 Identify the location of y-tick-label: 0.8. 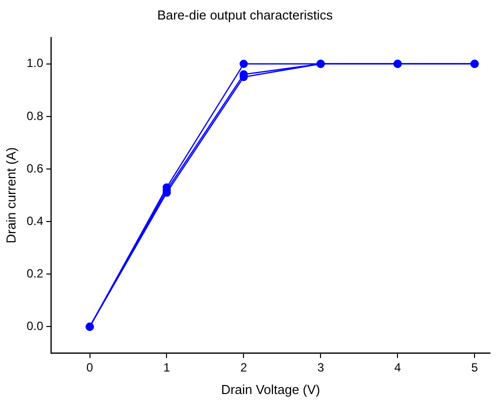
(35, 115).